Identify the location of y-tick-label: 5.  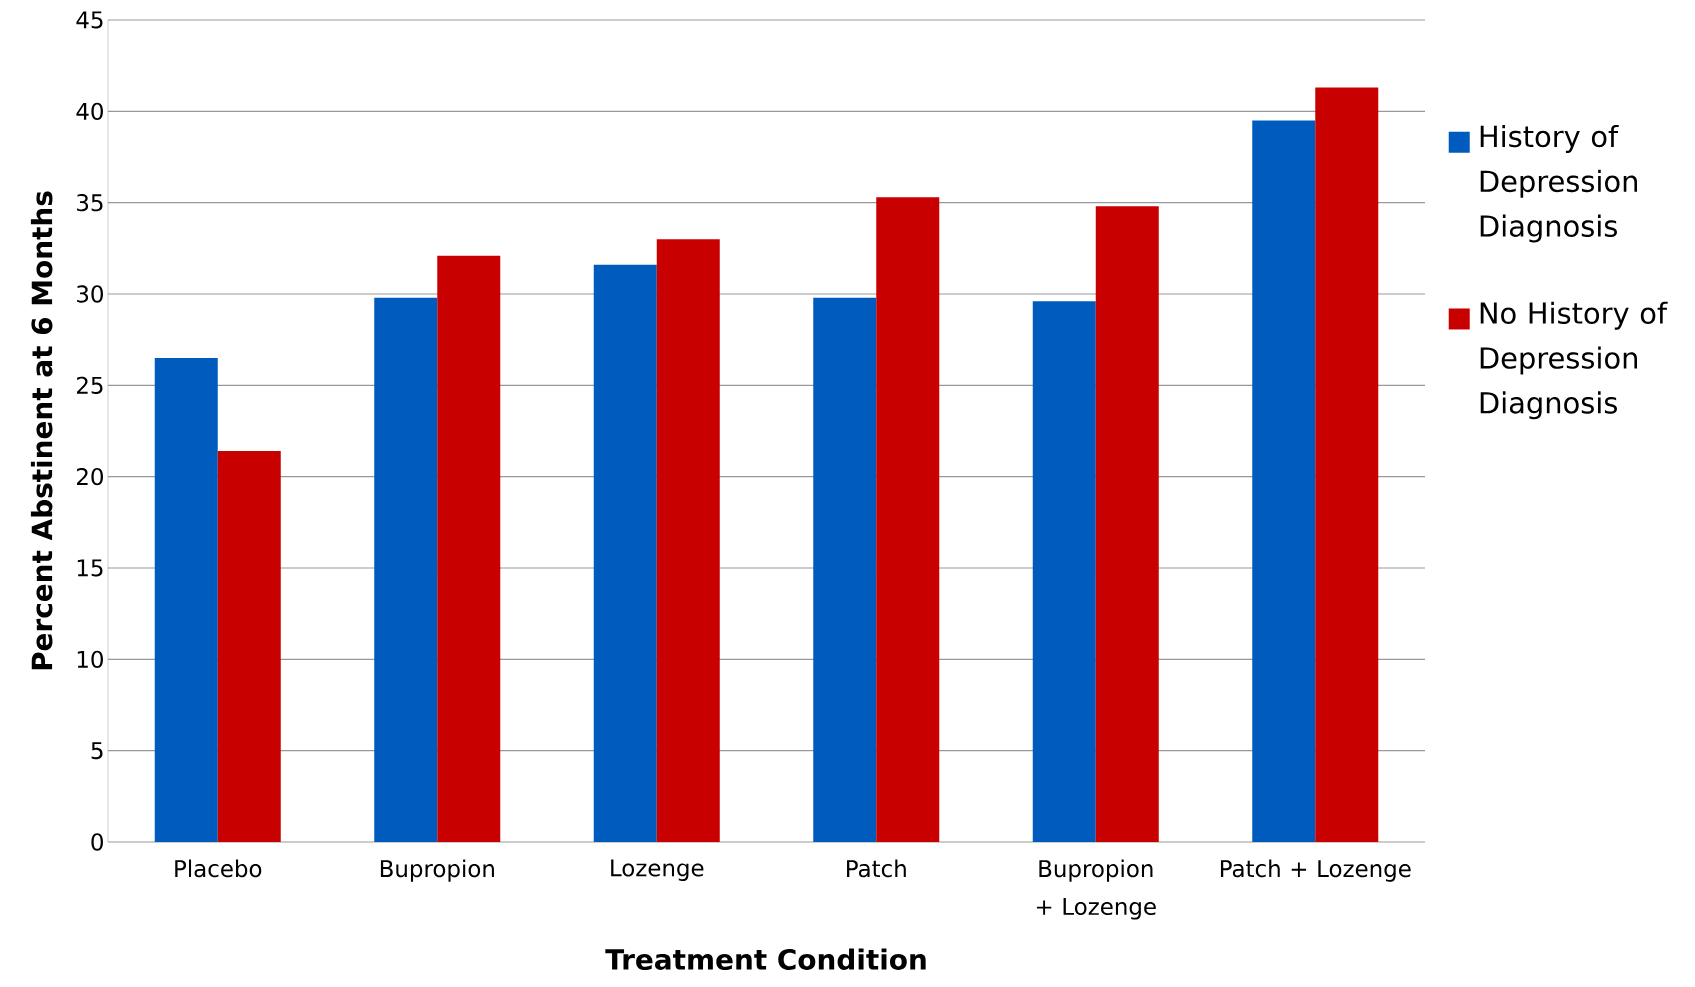
(97, 751).